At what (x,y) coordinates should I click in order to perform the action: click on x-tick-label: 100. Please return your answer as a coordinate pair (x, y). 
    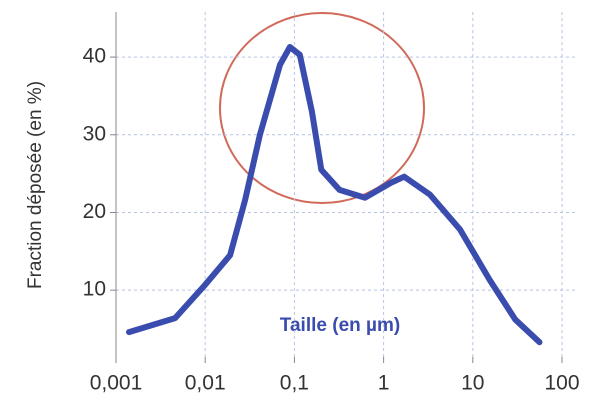
    Looking at the image, I should click on (561, 383).